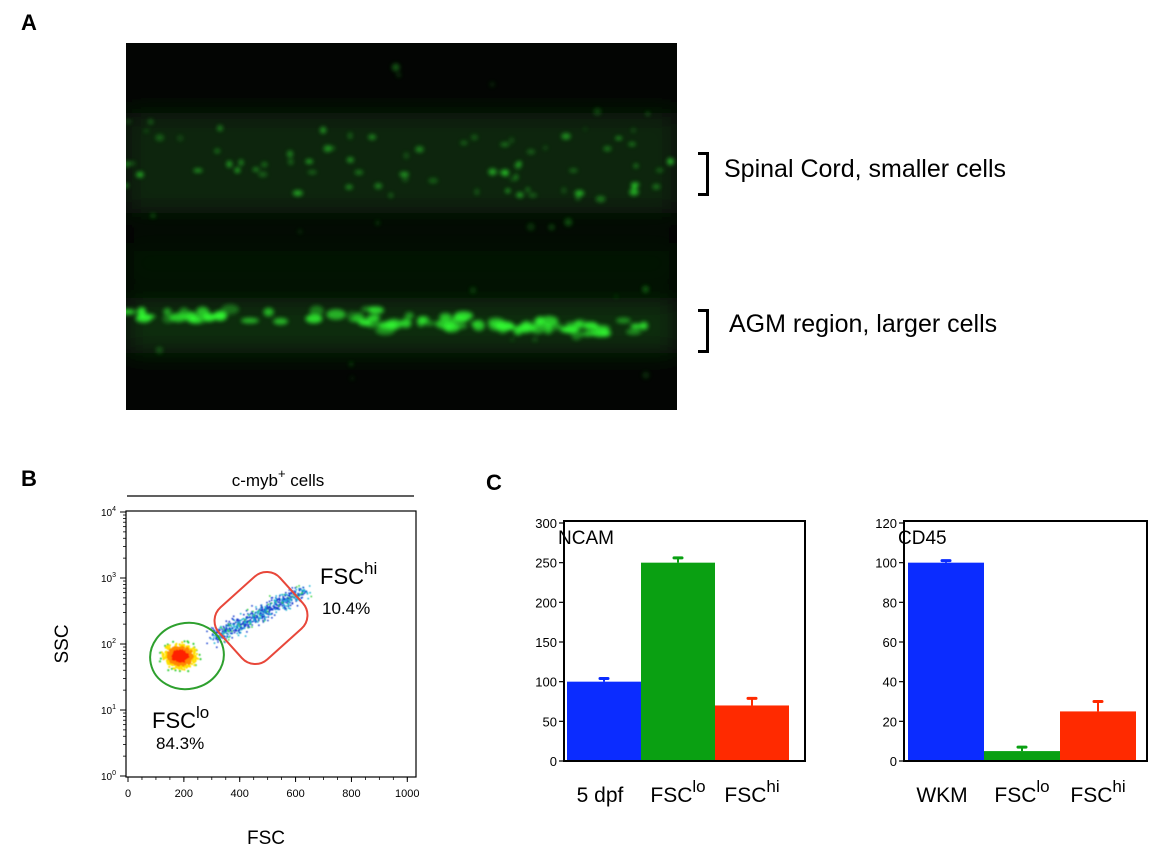  Describe the element at coordinates (546, 642) in the screenshot. I see `y-tick-label: 150` at that location.